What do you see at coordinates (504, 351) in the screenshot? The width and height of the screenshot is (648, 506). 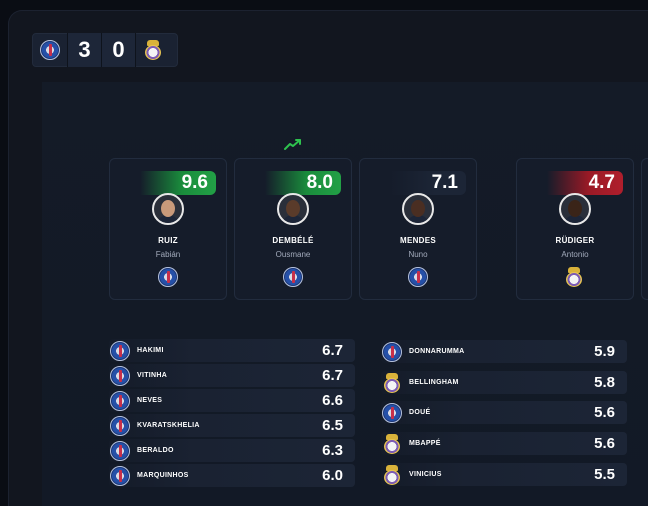 I see `list-item: DONNARUMMA 5.9` at bounding box center [504, 351].